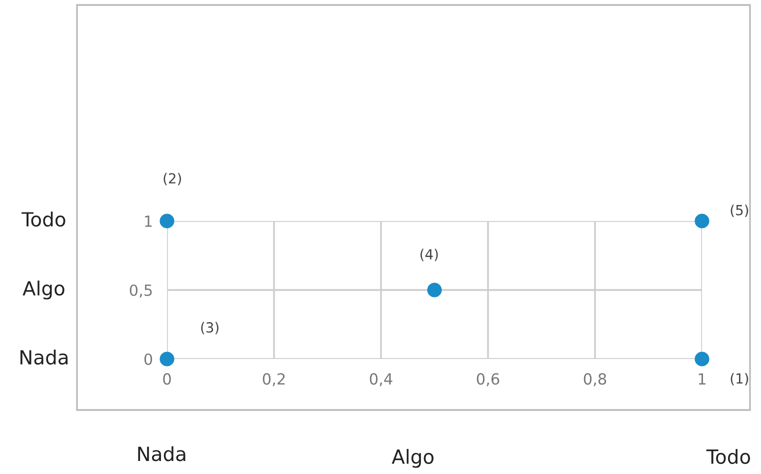 This screenshot has height=474, width=761. I want to click on x-tick-label: 0,4, so click(381, 379).